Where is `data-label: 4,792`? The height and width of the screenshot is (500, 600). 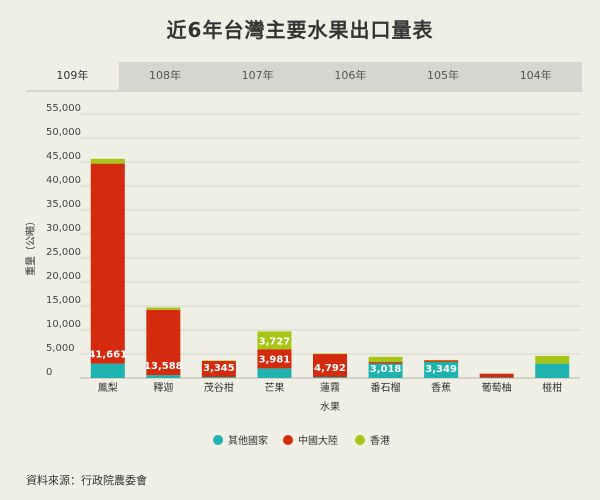
data-label: 4,792 is located at coordinates (330, 368).